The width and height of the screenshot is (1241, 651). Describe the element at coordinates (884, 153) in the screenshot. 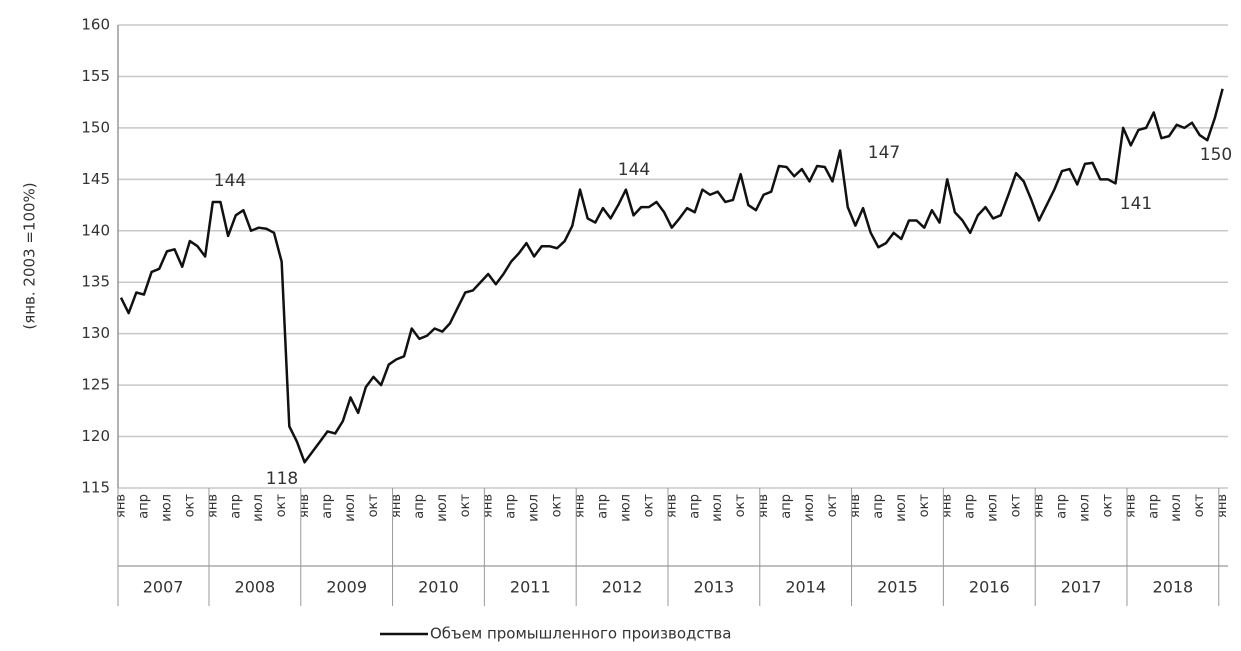

I see `annotation: 147` at that location.